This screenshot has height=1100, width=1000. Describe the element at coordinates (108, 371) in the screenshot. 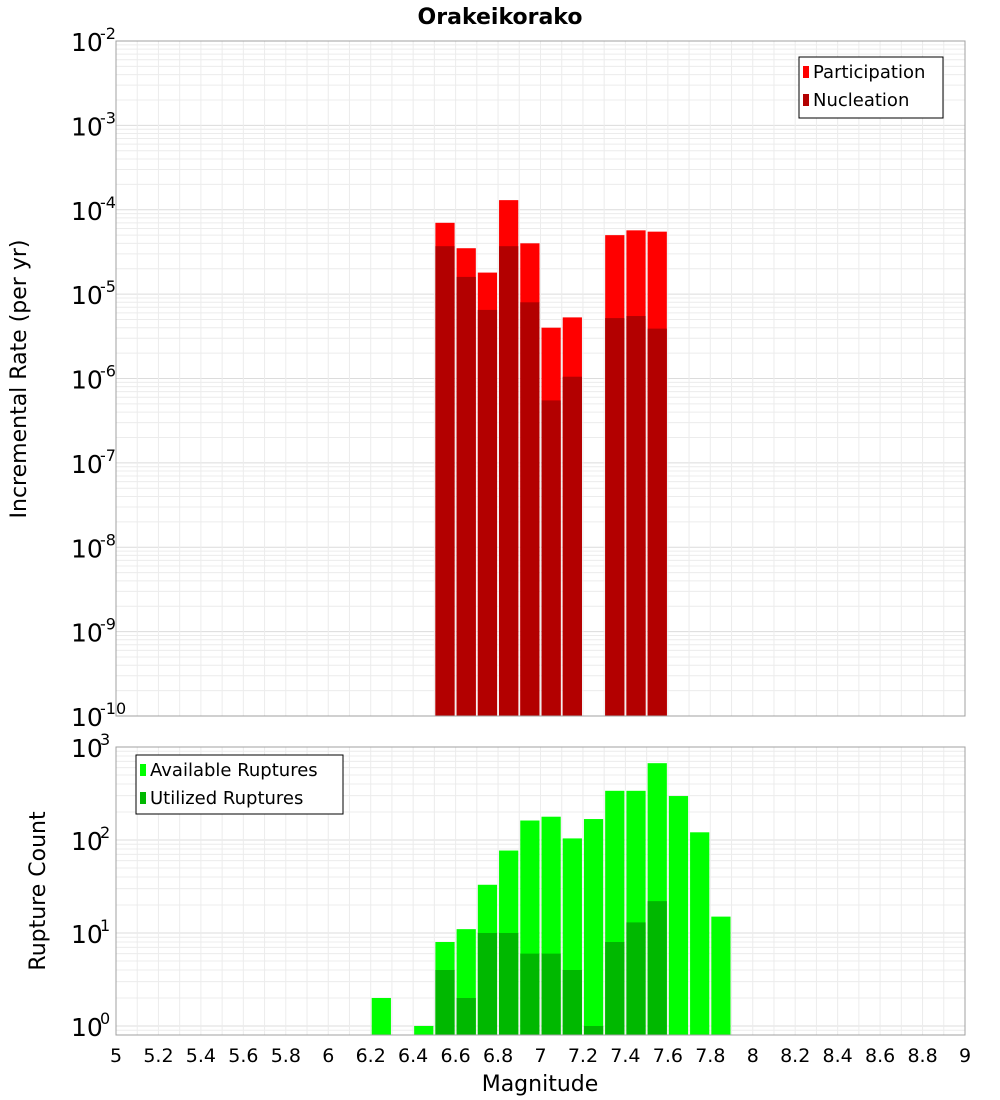

I see `y-tick-exponent: -6` at that location.